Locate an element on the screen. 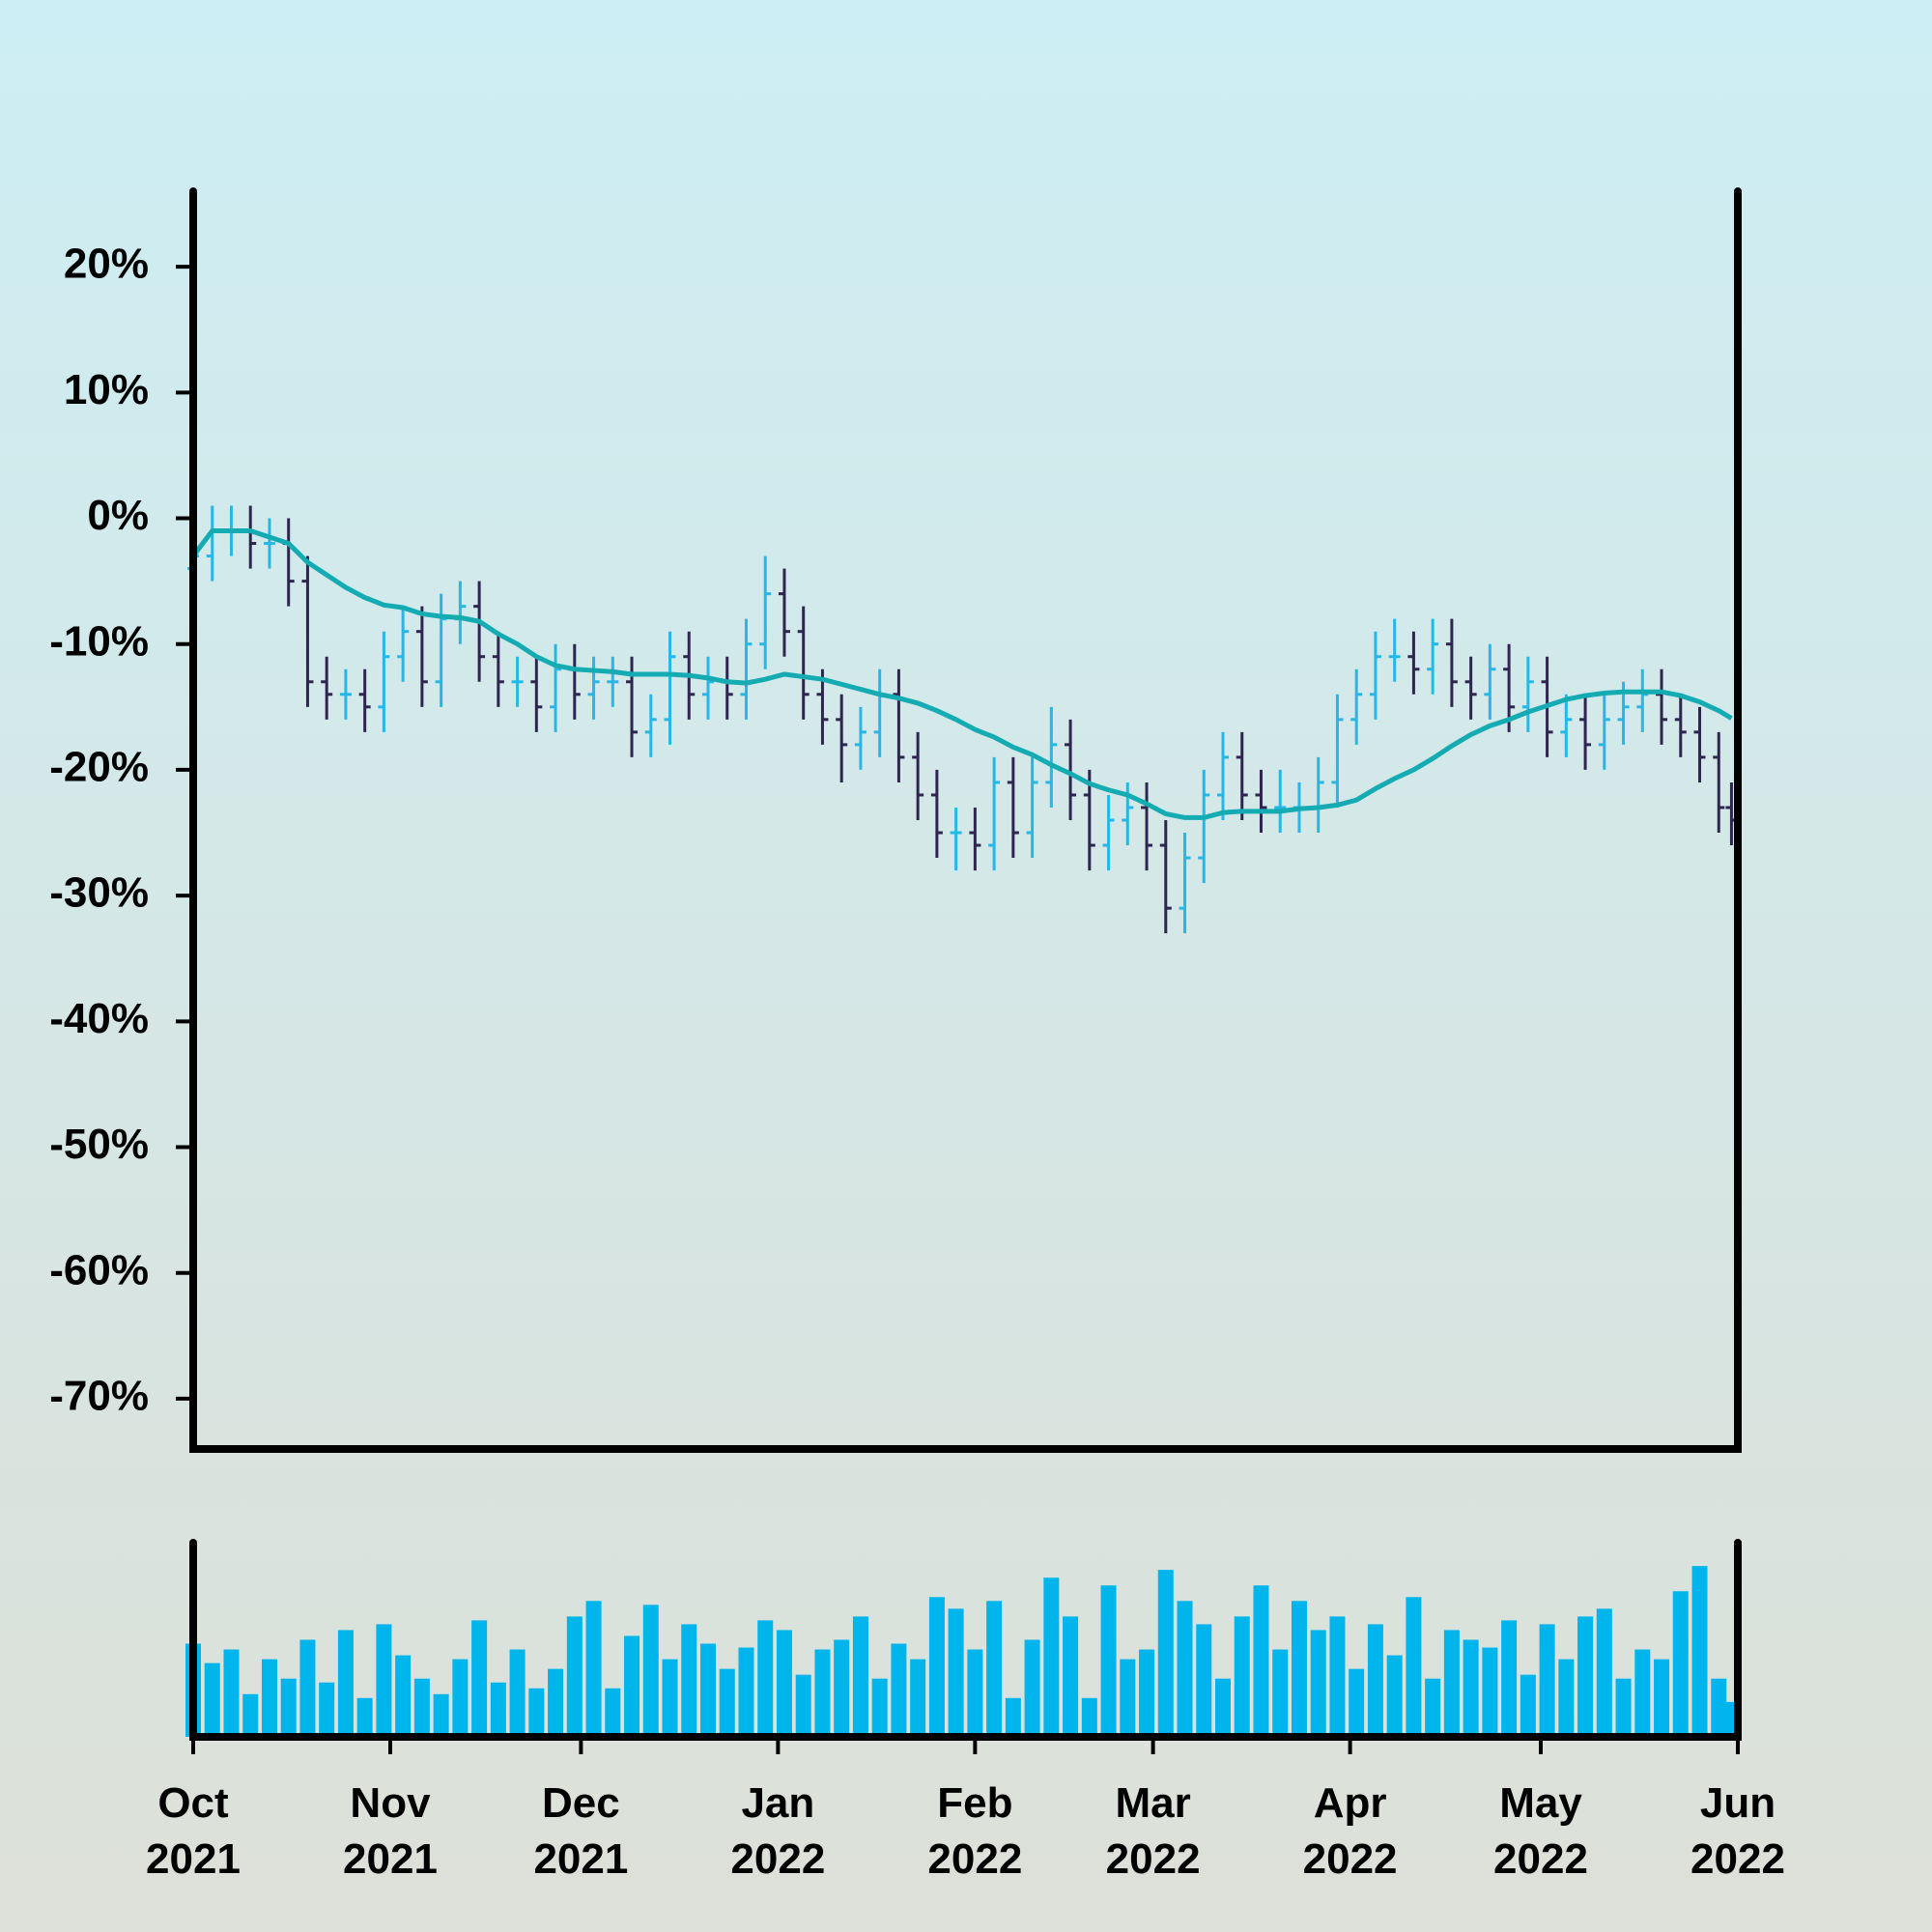  y-tick-label: 0% is located at coordinates (118, 515).